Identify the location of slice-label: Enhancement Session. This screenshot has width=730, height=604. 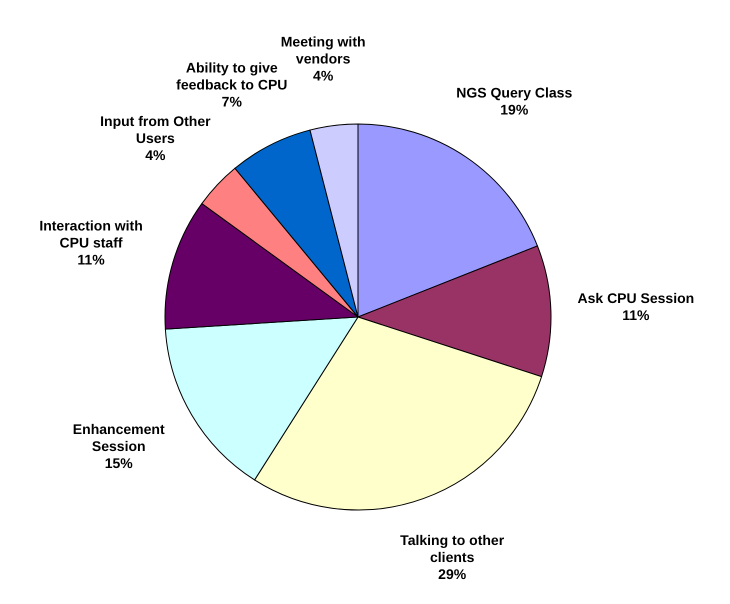
(118, 437).